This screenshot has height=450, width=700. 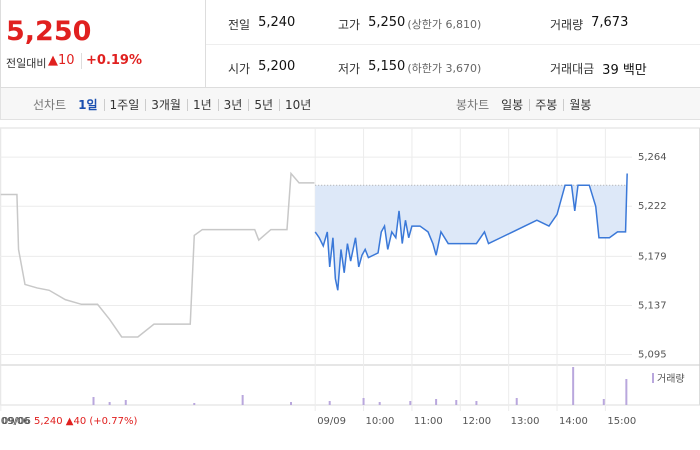 I want to click on price: 5,250, so click(x=49, y=31).